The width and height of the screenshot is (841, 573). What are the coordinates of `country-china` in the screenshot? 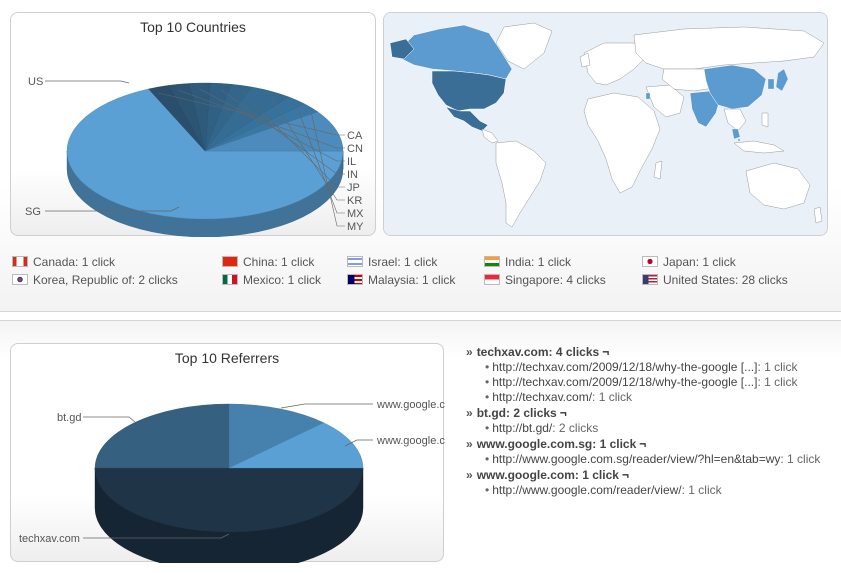 It's located at (735, 87).